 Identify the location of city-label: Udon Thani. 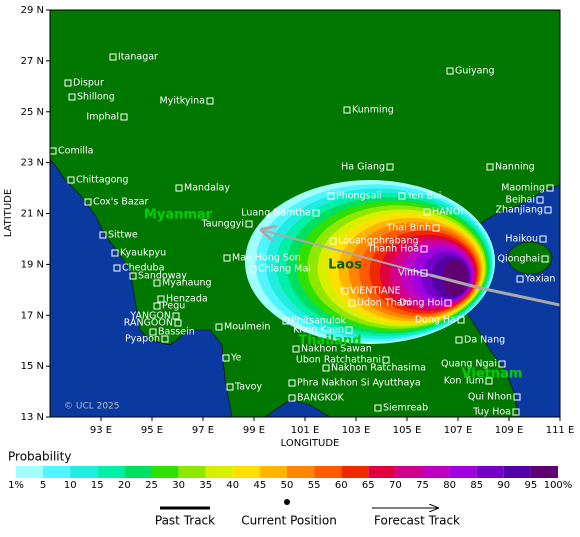
(384, 303).